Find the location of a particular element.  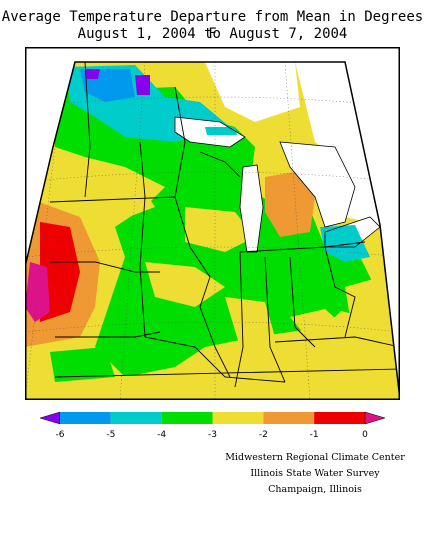

legend-tick-label: -1 is located at coordinates (314, 435).